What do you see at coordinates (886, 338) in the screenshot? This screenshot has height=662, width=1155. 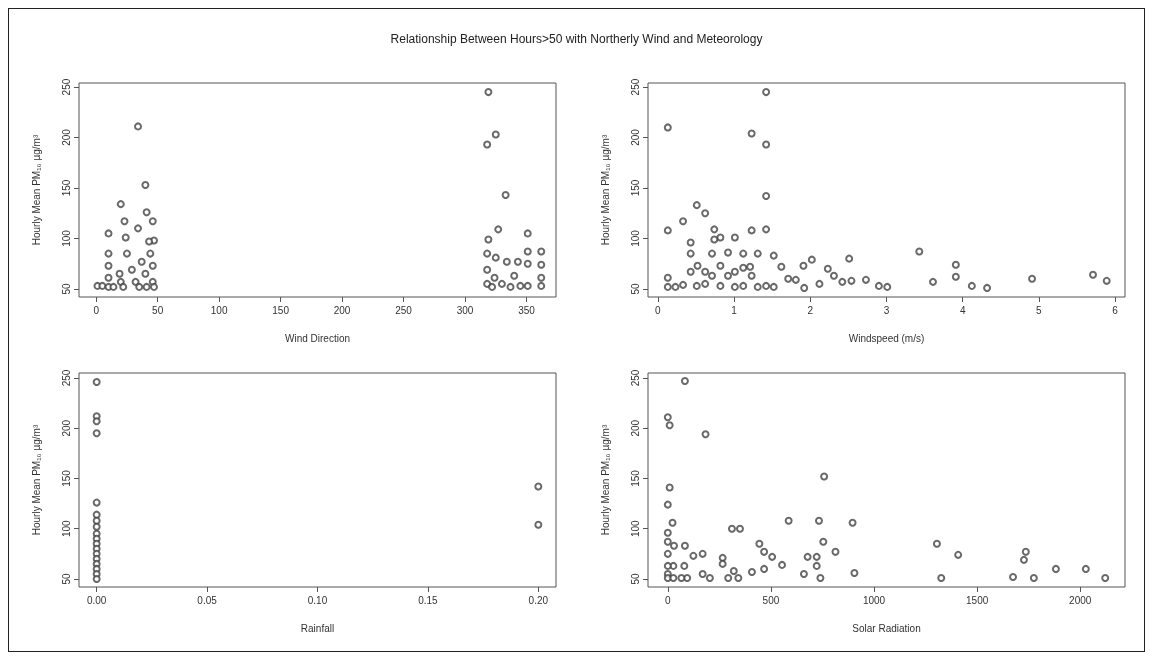 I see `x-axis-title: Windspeed (m/s)` at bounding box center [886, 338].